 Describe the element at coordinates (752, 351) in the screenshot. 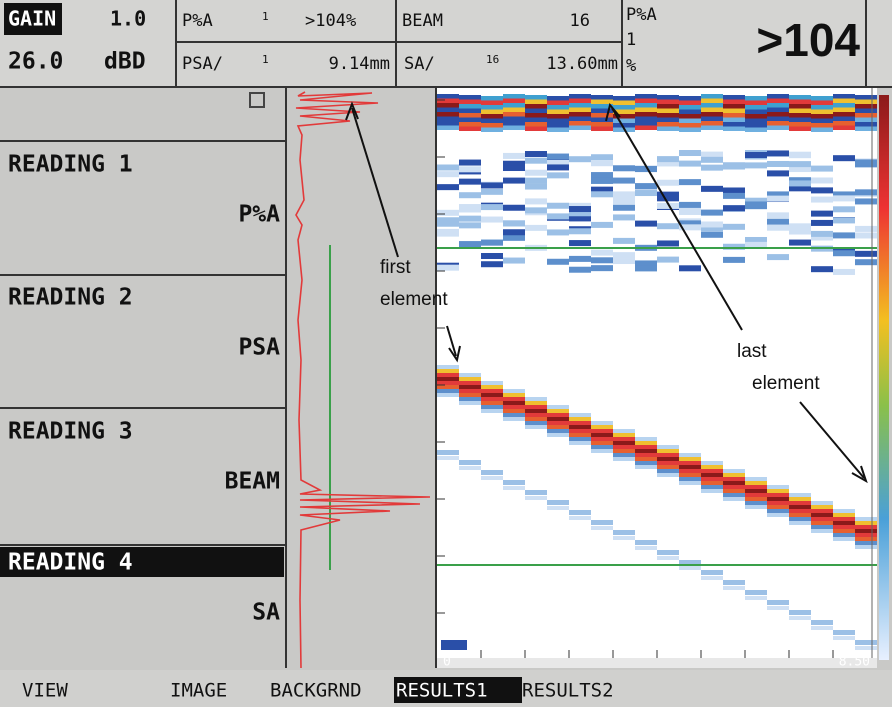

I see `annotation-text: last` at that location.